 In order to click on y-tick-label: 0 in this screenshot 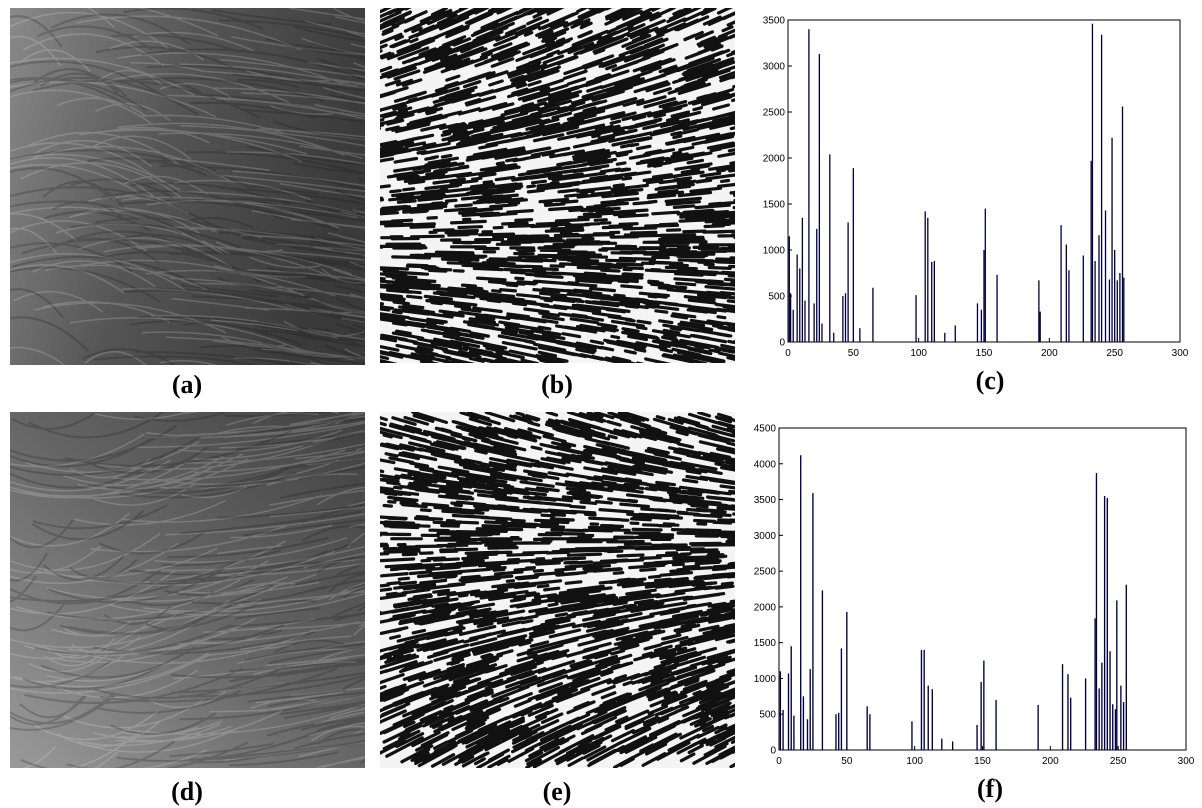, I will do `click(782, 343)`.